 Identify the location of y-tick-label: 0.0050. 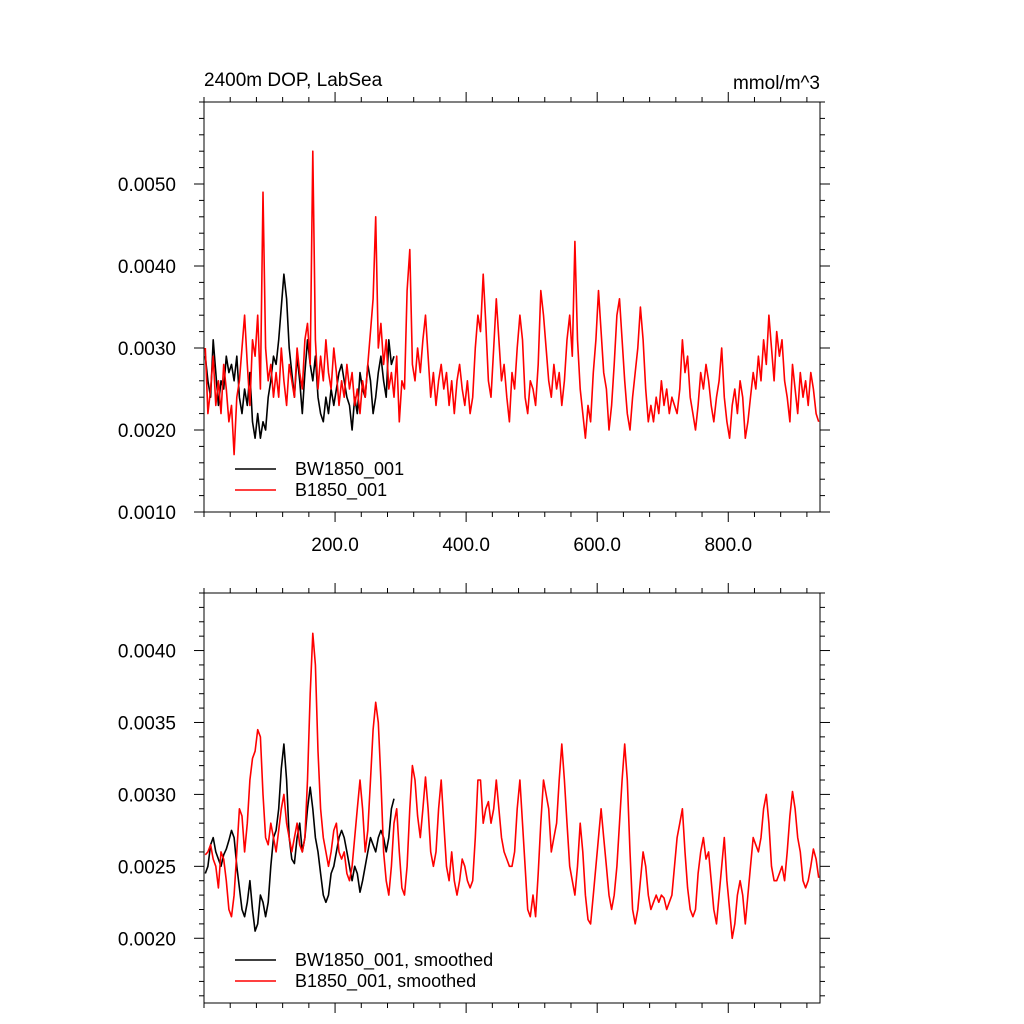
(147, 185).